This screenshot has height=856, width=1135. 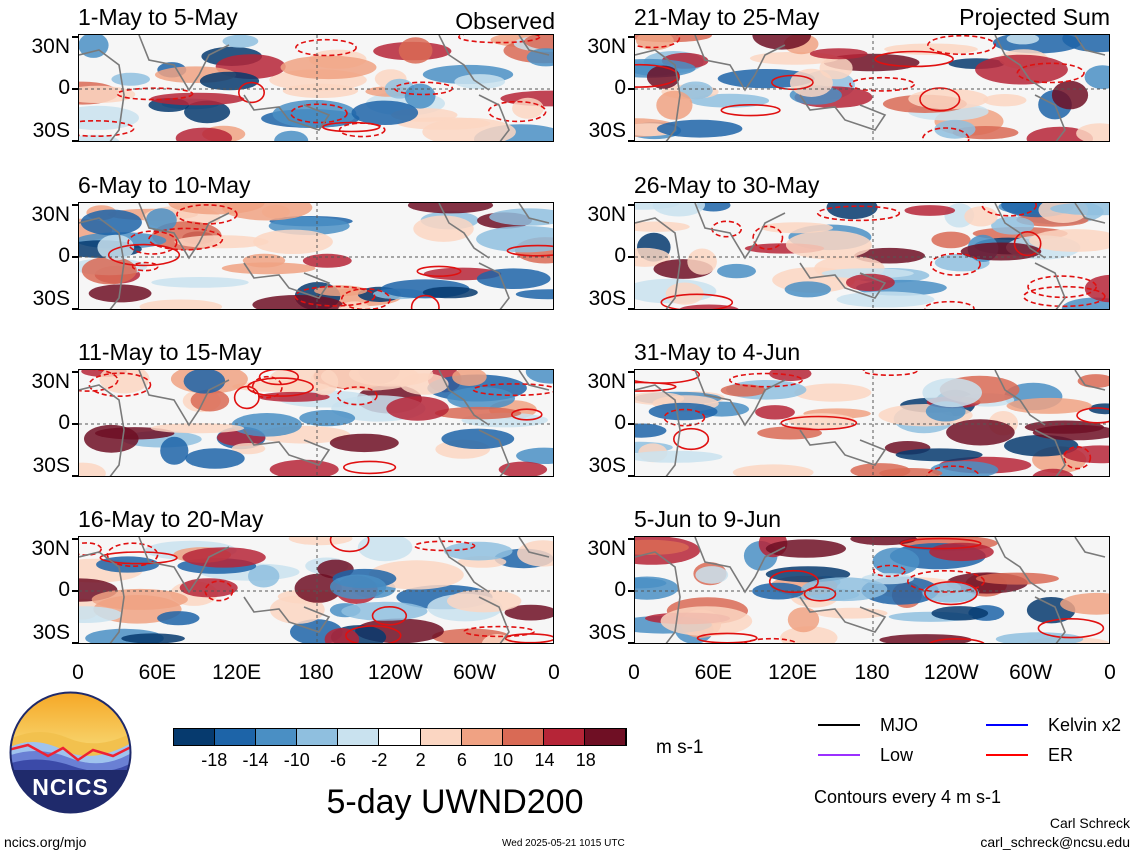 What do you see at coordinates (563, 843) in the screenshot?
I see `footer-timestamp: Wed 2025-05-21 1015 UTC` at bounding box center [563, 843].